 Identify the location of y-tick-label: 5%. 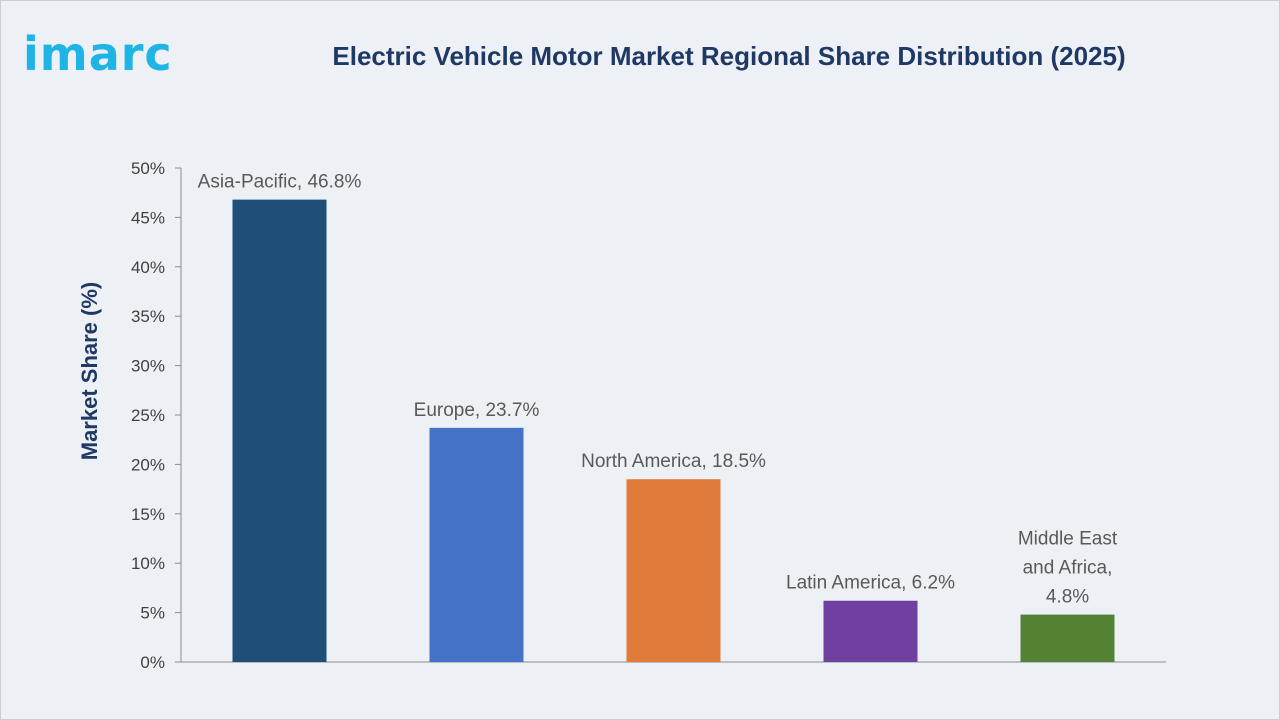
(152, 613).